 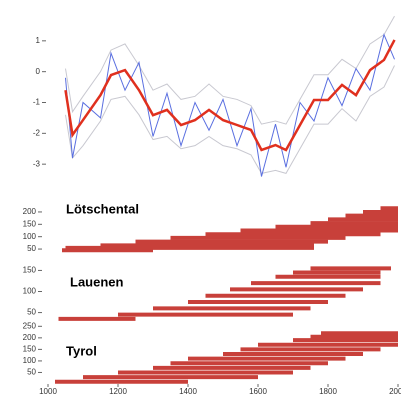 What do you see at coordinates (97, 281) in the screenshot?
I see `panel-title: Lauenen` at bounding box center [97, 281].